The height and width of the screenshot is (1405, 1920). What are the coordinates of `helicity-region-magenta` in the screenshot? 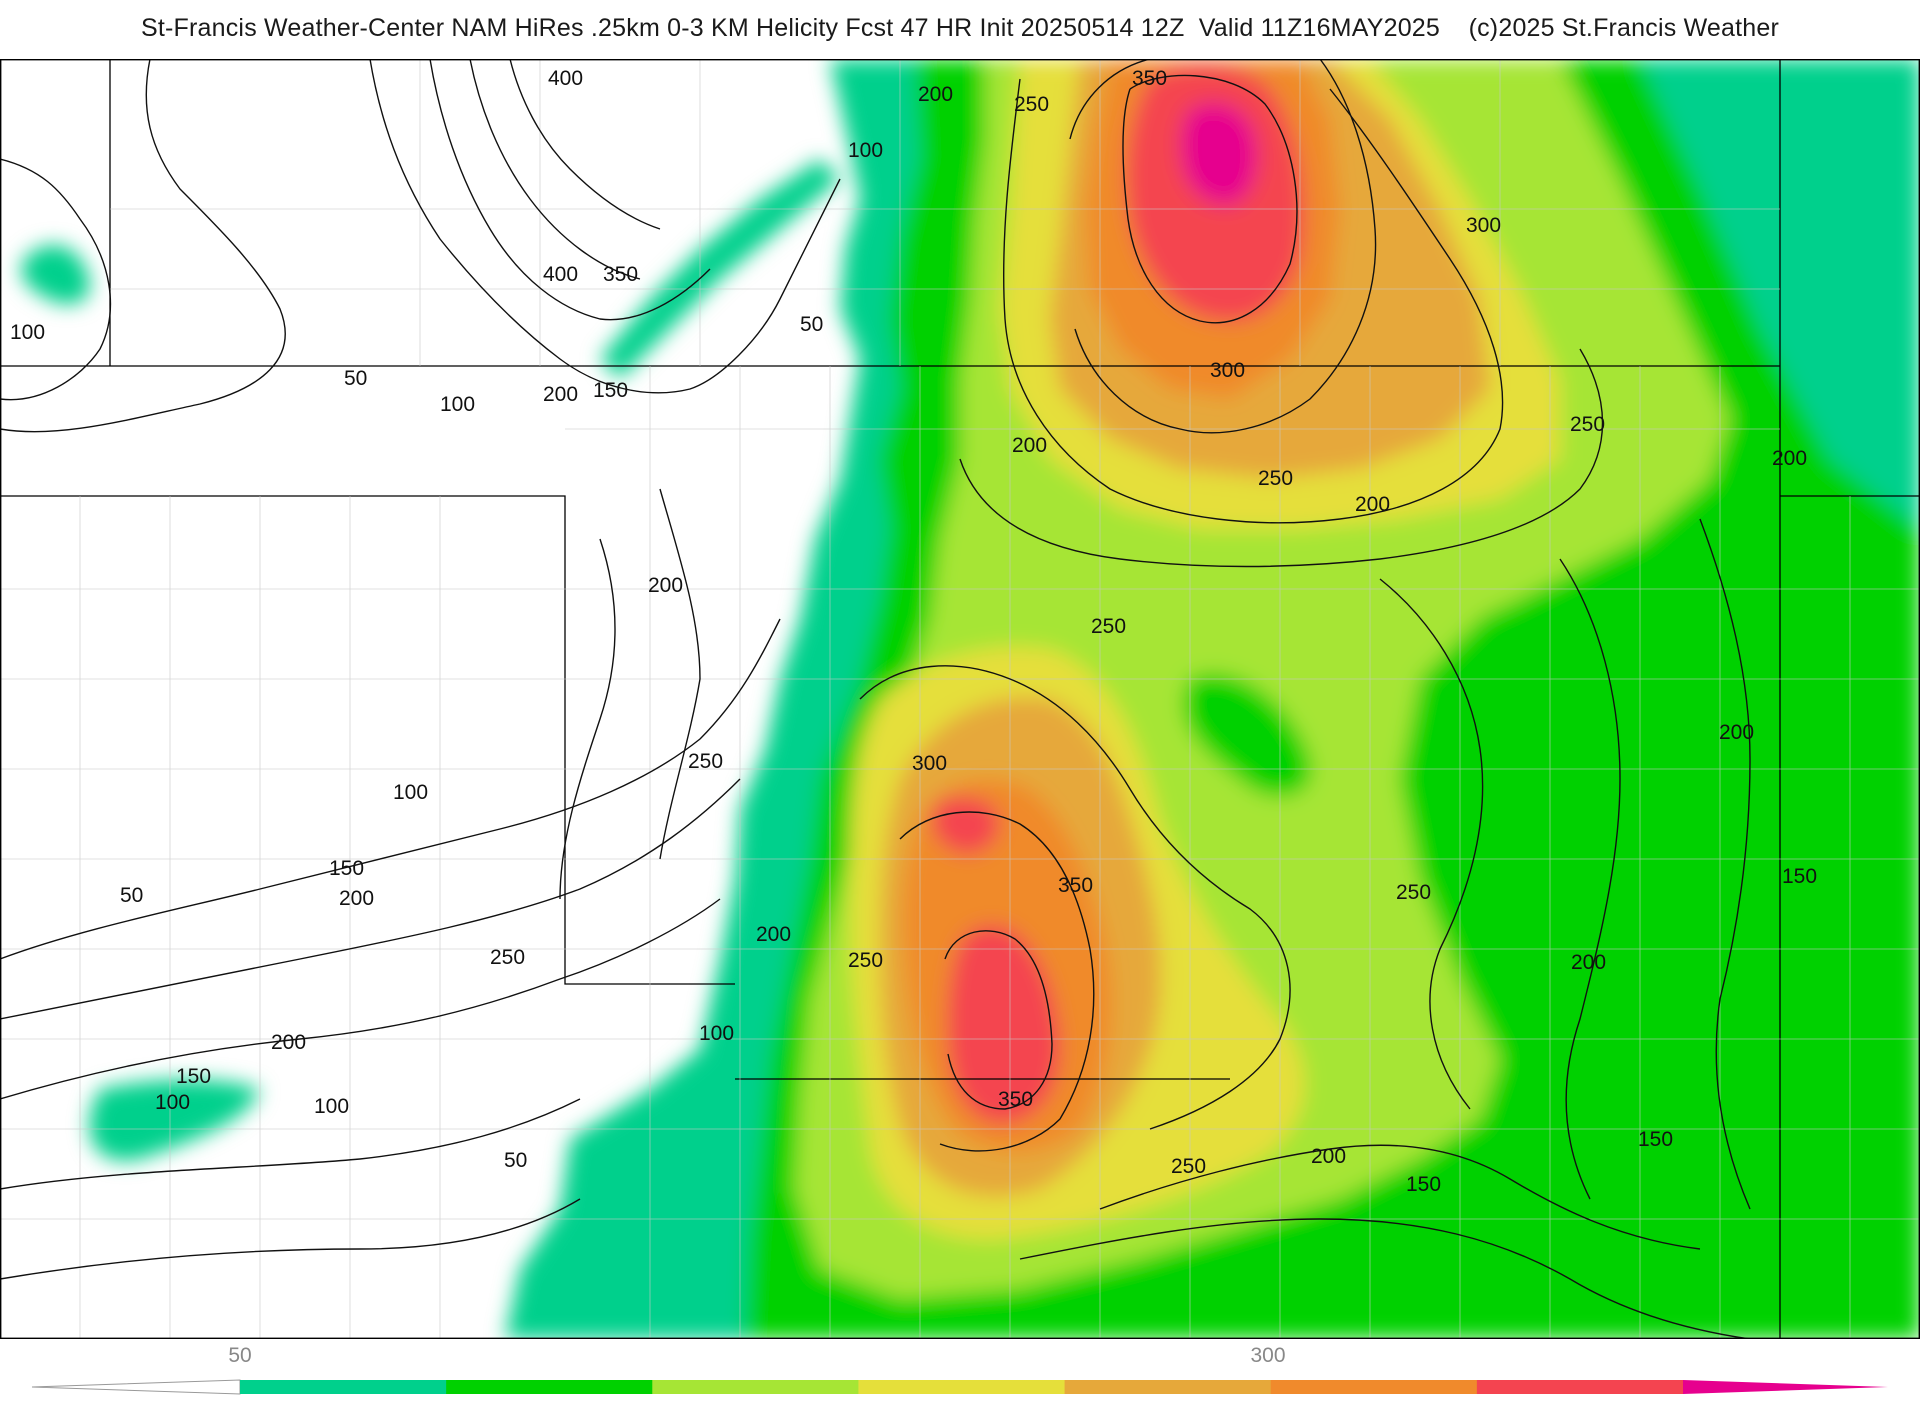 It's located at (1219, 153).